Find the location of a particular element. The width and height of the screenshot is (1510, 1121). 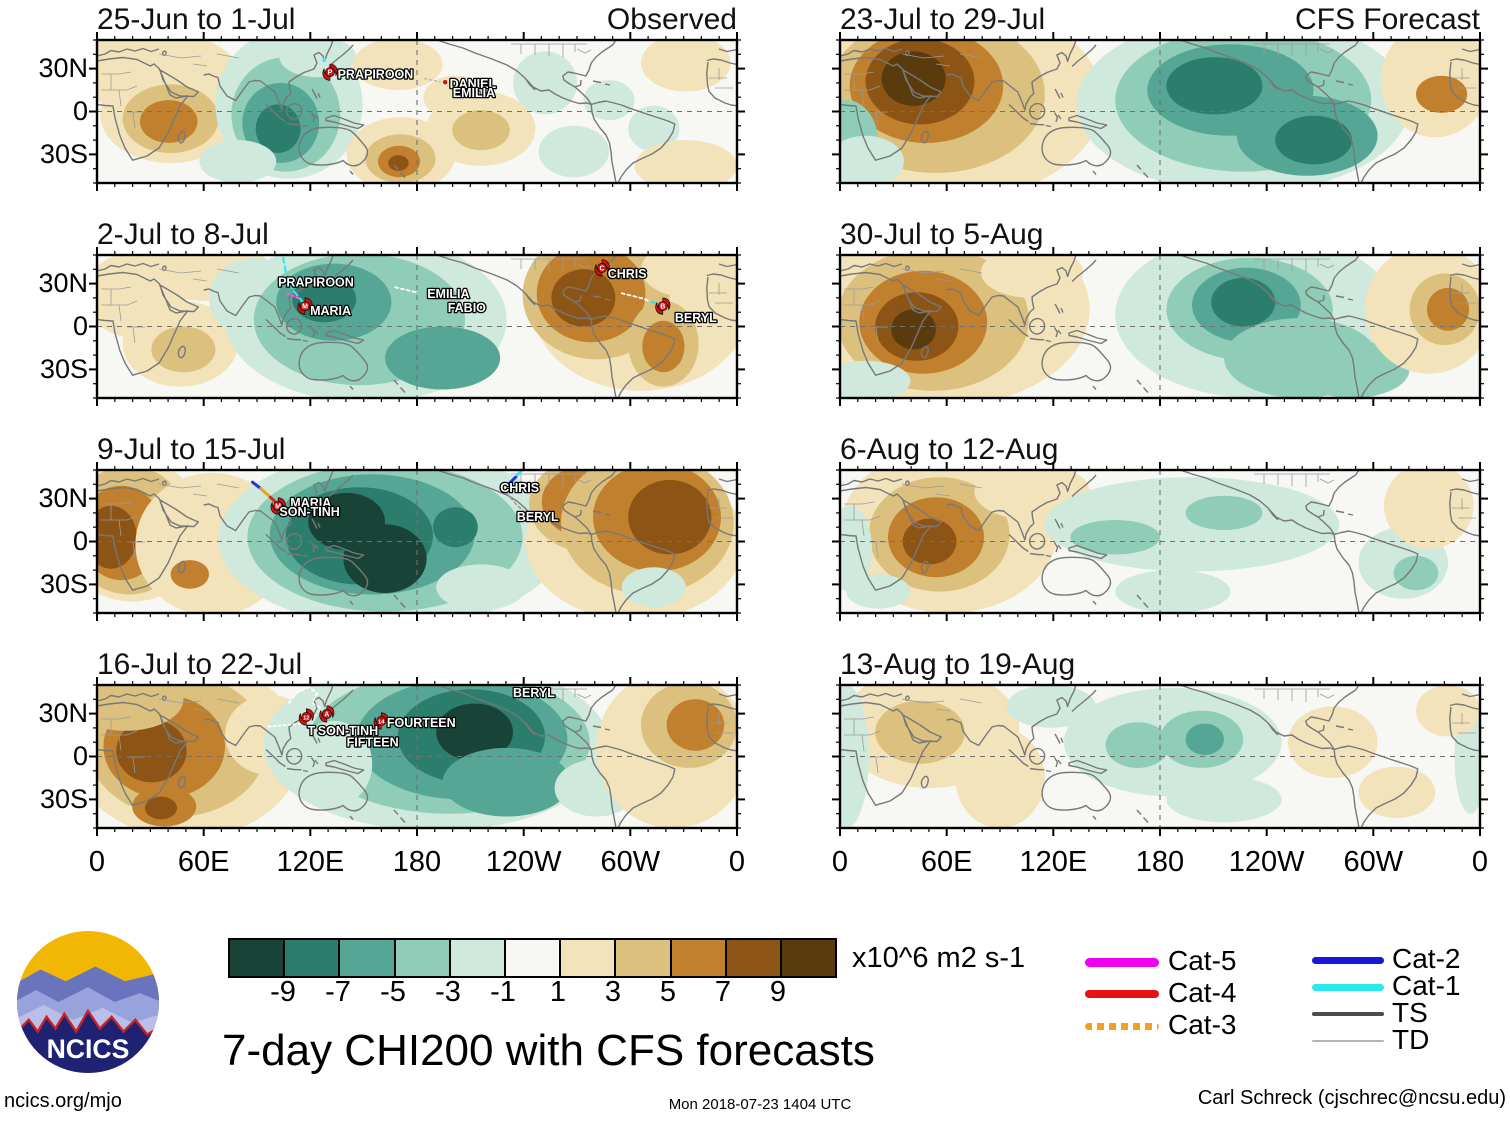

svg-text: M is located at coordinates (278, 506).